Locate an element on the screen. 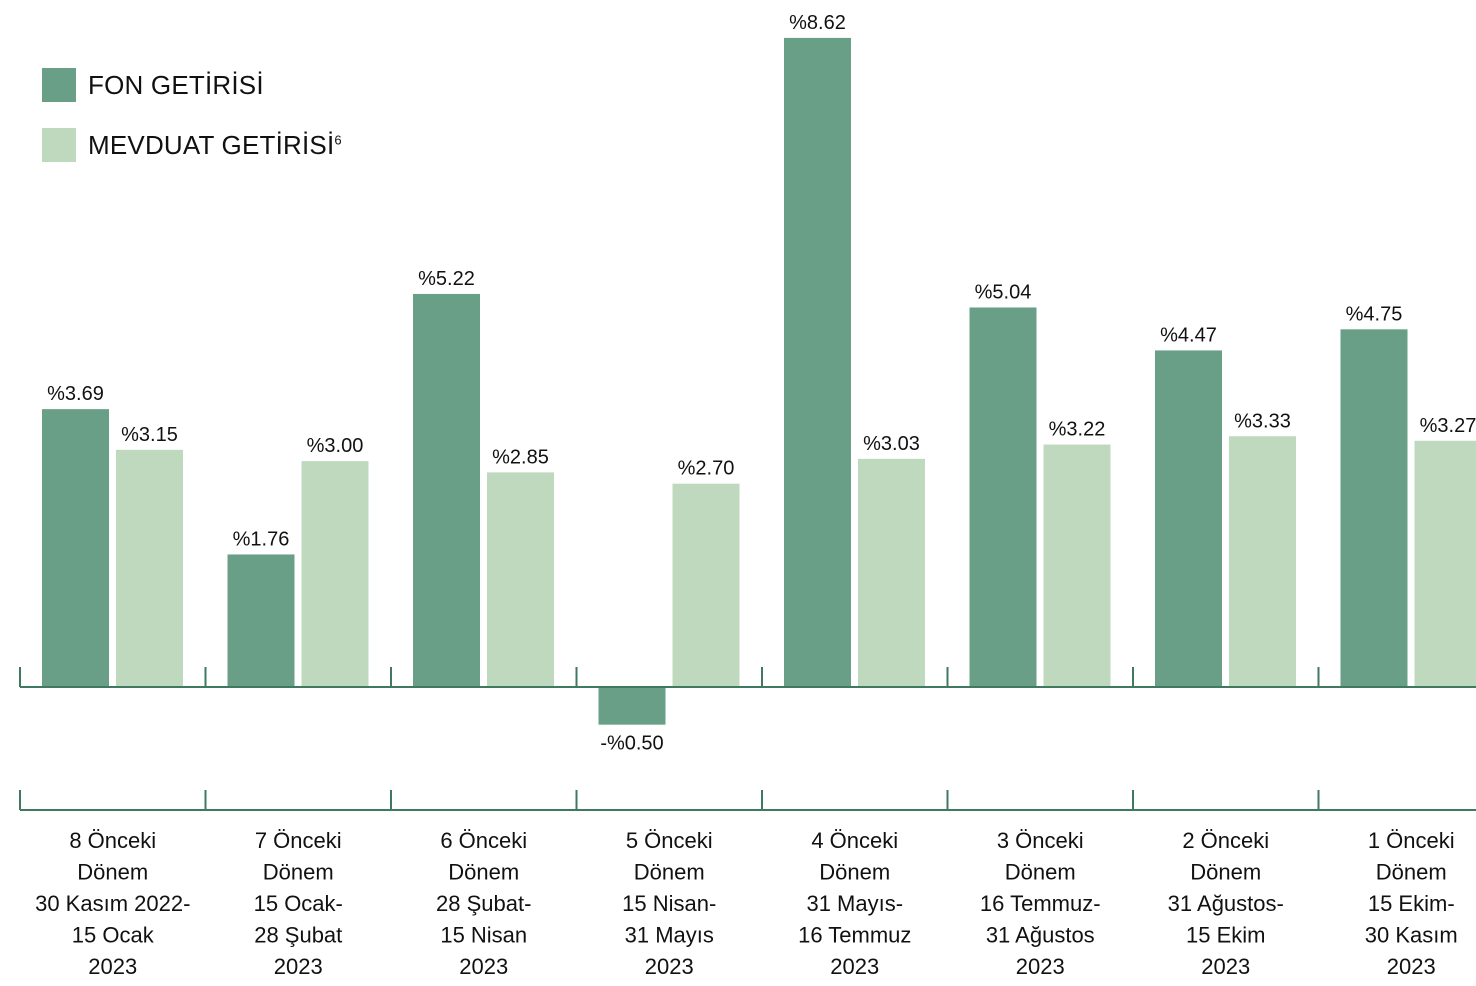 The height and width of the screenshot is (986, 1476). category-label-3-line-1: 6 Önceki is located at coordinates (483, 840).